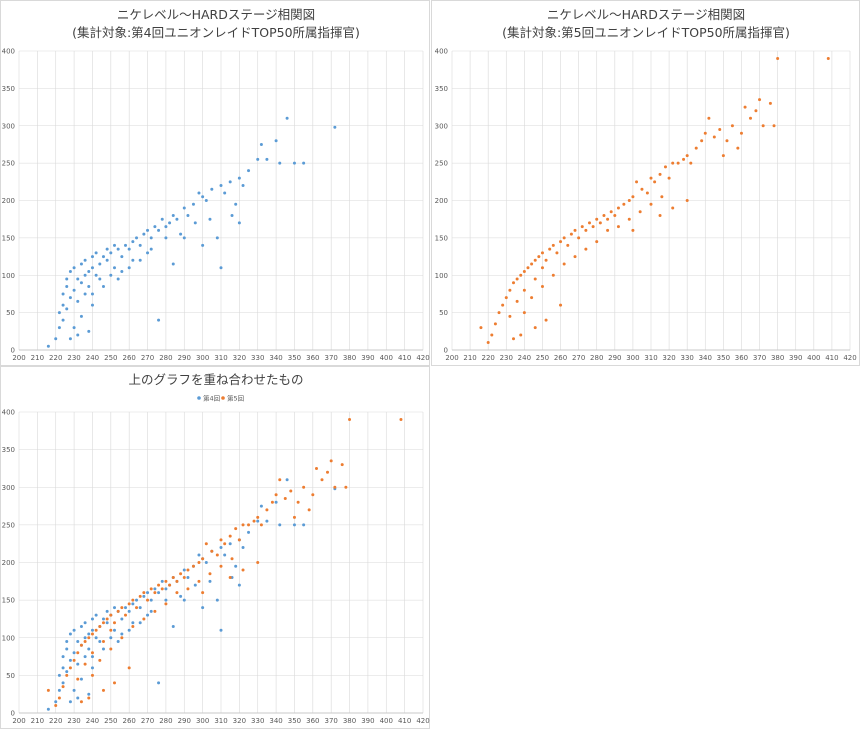 This screenshot has width=860, height=730. Describe the element at coordinates (191, 232) in the screenshot. I see `series-round4` at that location.